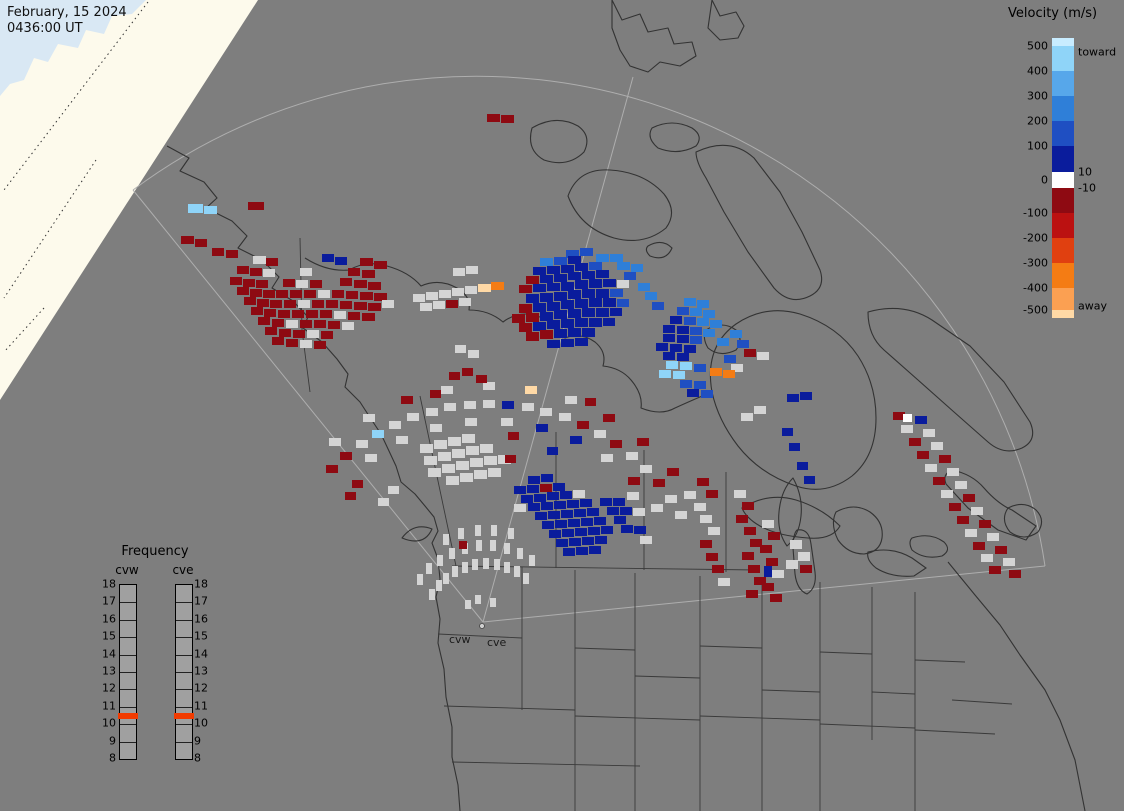 This screenshot has height=811, width=1124. Describe the element at coordinates (482, 626) in the screenshot. I see `radar-site-marker` at that location.